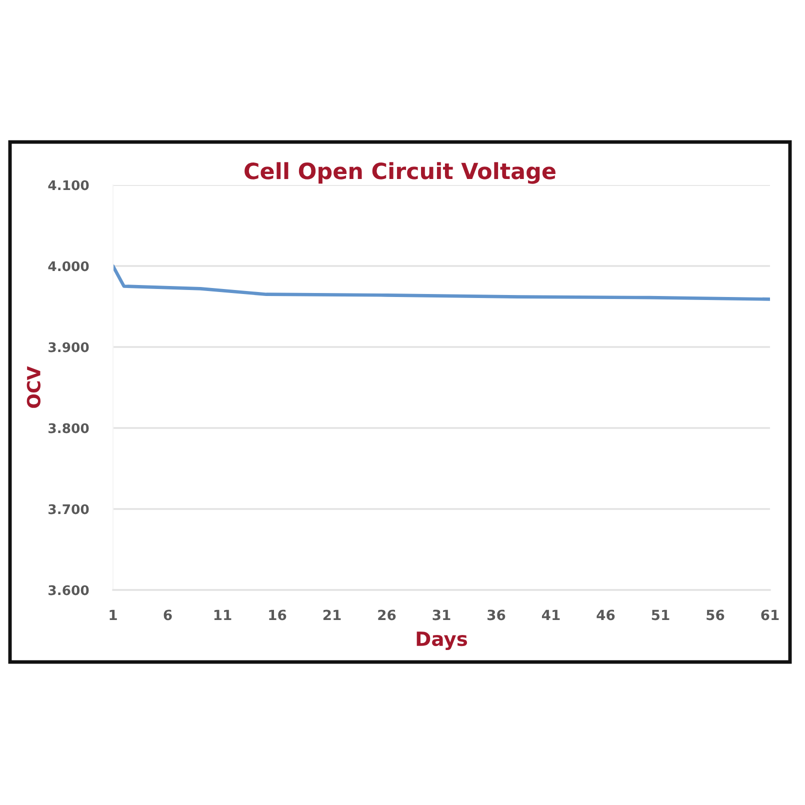  Describe the element at coordinates (68, 509) in the screenshot. I see `y-tick-label: 3.700` at that location.